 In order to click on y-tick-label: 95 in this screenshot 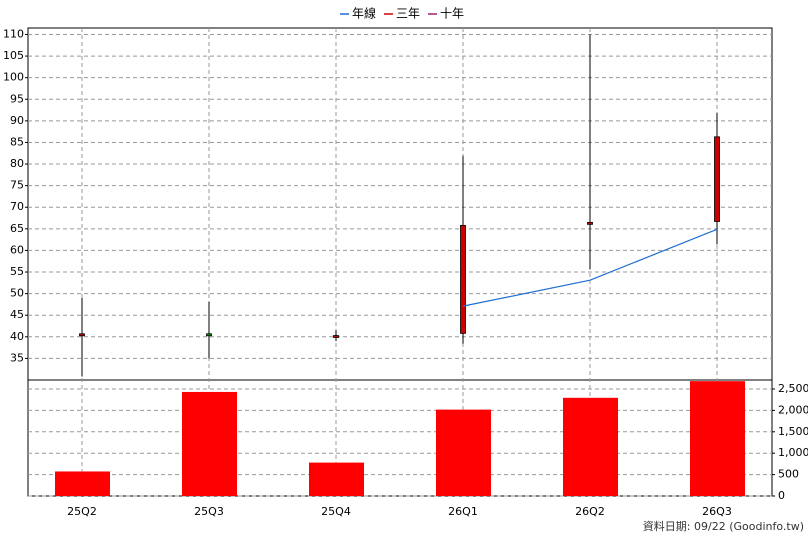, I will do `click(17, 98)`.